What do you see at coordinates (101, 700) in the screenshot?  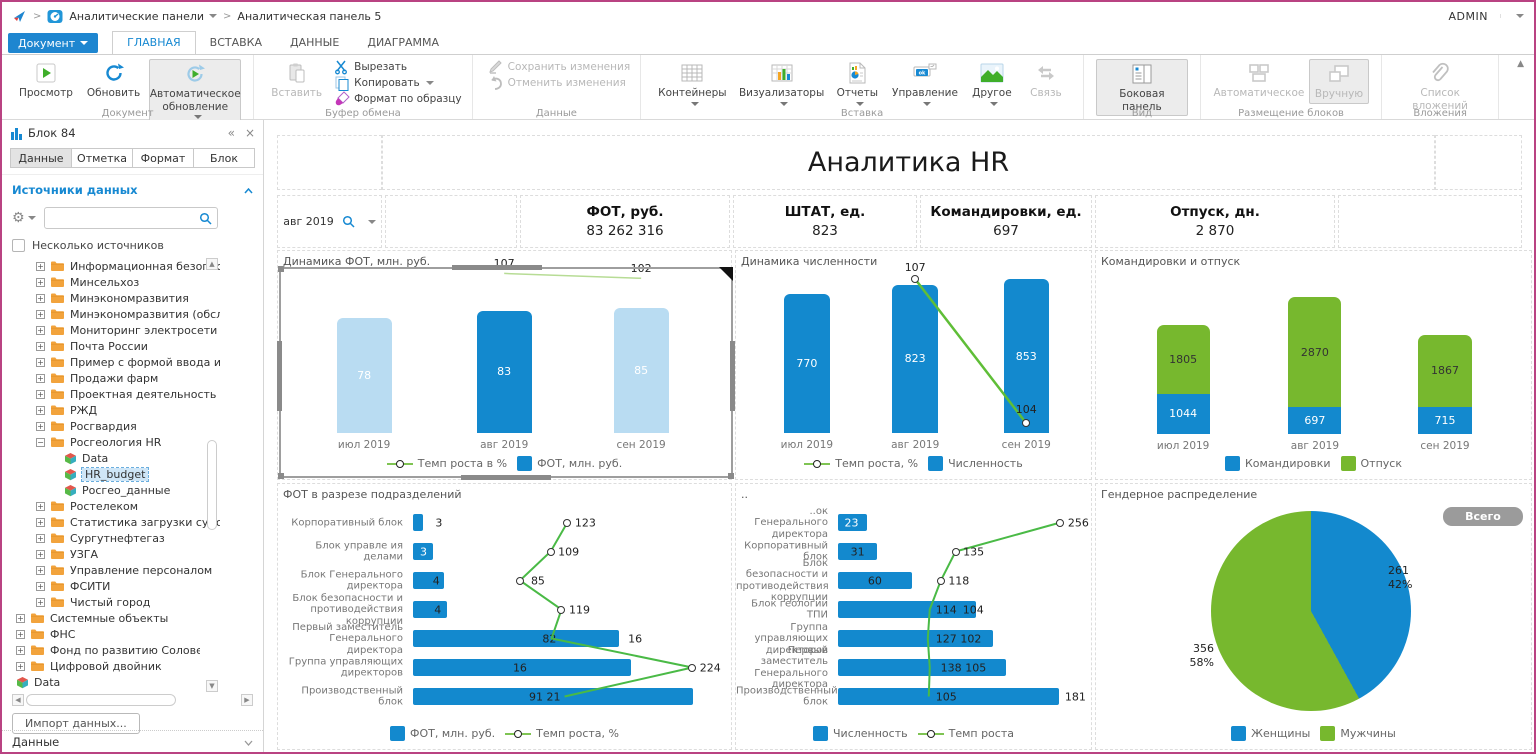 I see `scrollbar-thumb` at bounding box center [101, 700].